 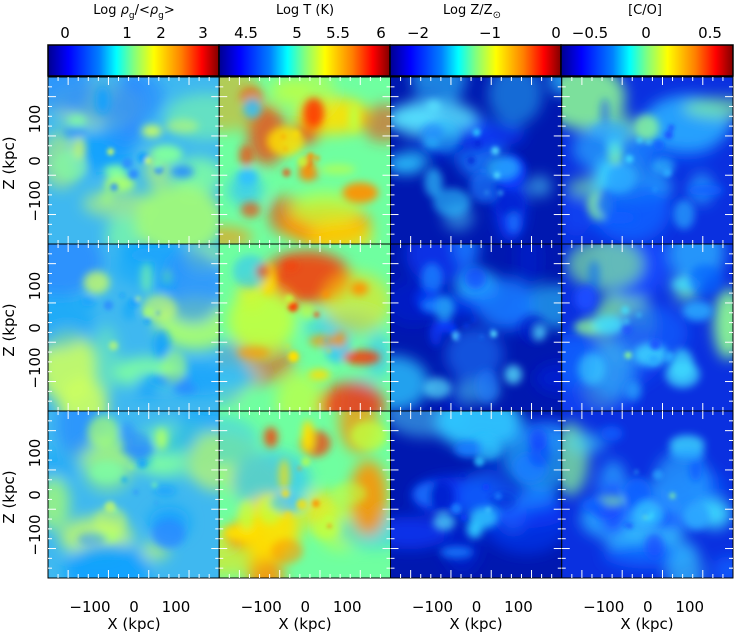 I want to click on cb3-tick-1: −1, so click(x=490, y=33).